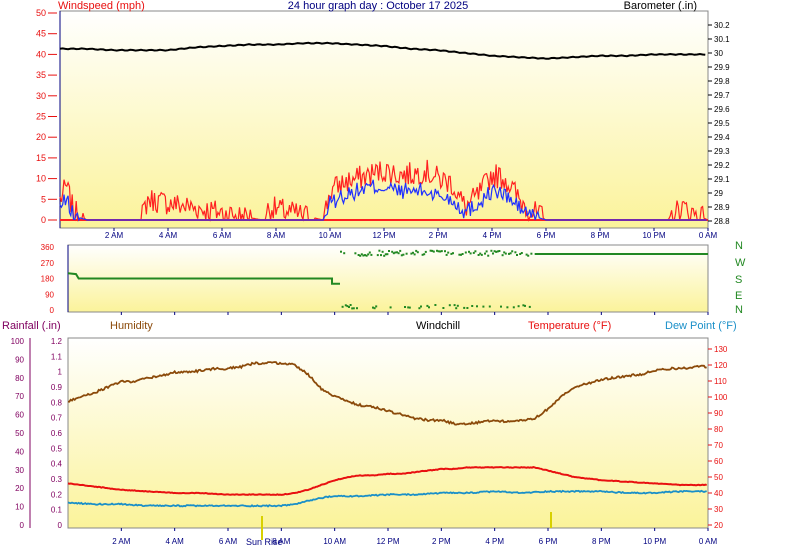 The width and height of the screenshot is (798, 554). What do you see at coordinates (718, 53) in the screenshot?
I see `baro-y-tick-label-12: 30` at bounding box center [718, 53].